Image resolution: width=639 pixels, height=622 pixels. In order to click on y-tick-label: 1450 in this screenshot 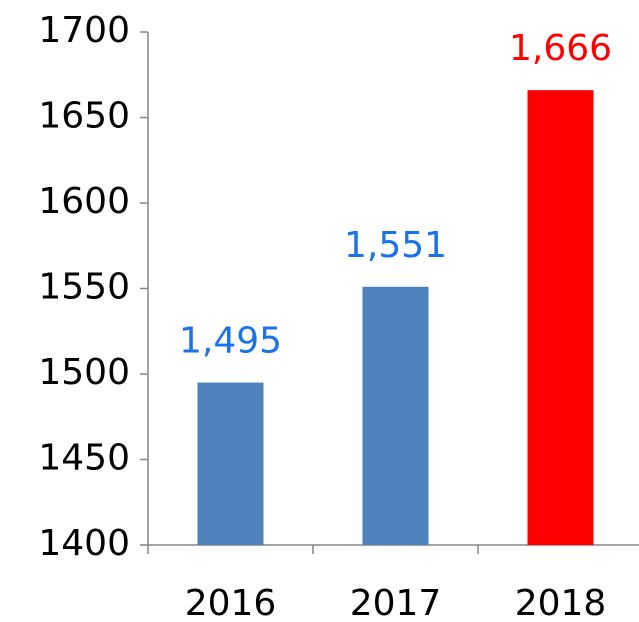, I will do `click(84, 458)`.